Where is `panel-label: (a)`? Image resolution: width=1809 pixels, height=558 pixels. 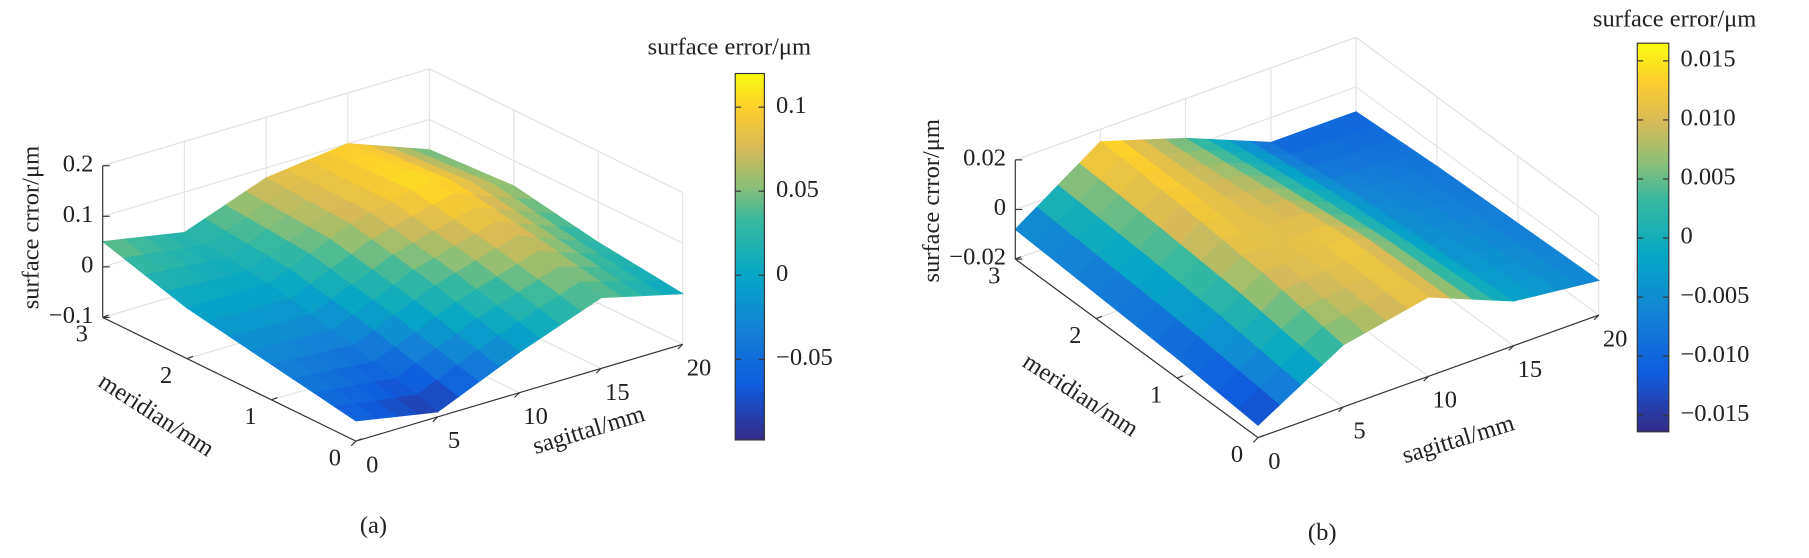 panel-label: (a) is located at coordinates (373, 525).